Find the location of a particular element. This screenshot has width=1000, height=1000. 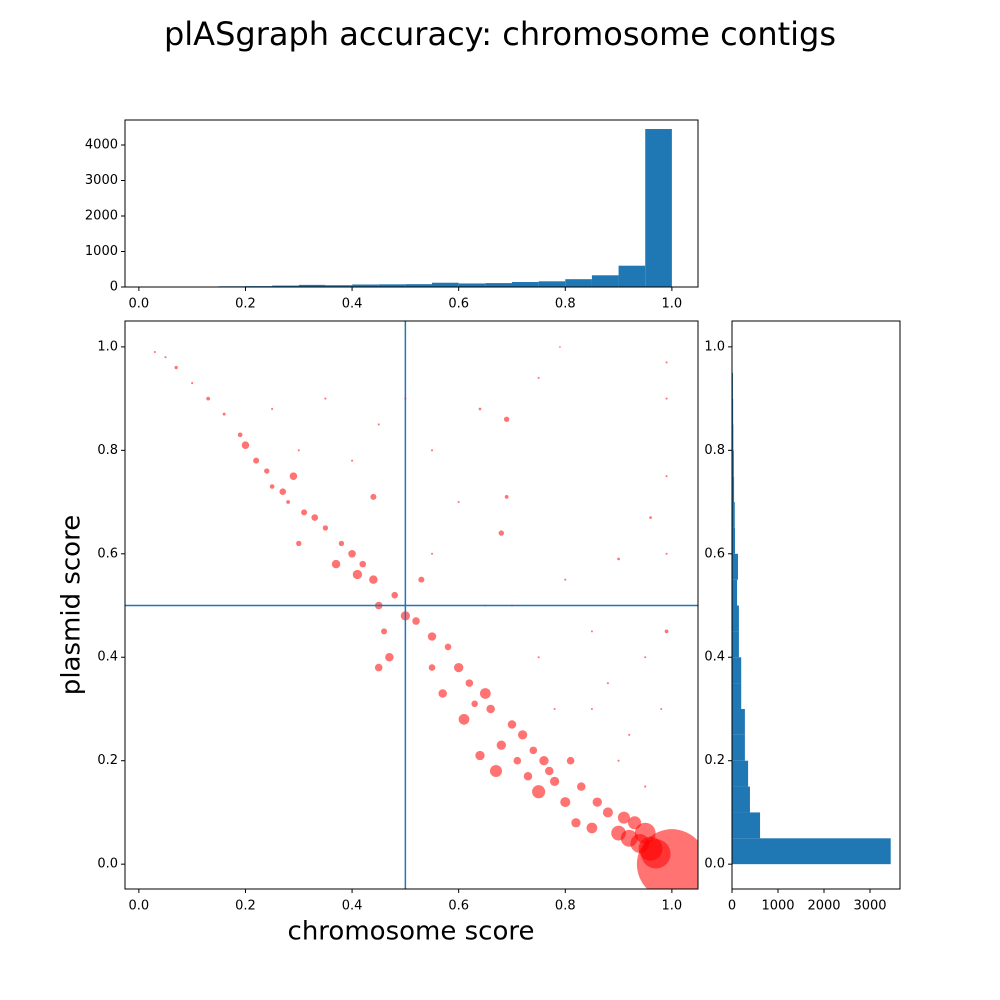

y-tick-label: 1000 is located at coordinates (101, 251).